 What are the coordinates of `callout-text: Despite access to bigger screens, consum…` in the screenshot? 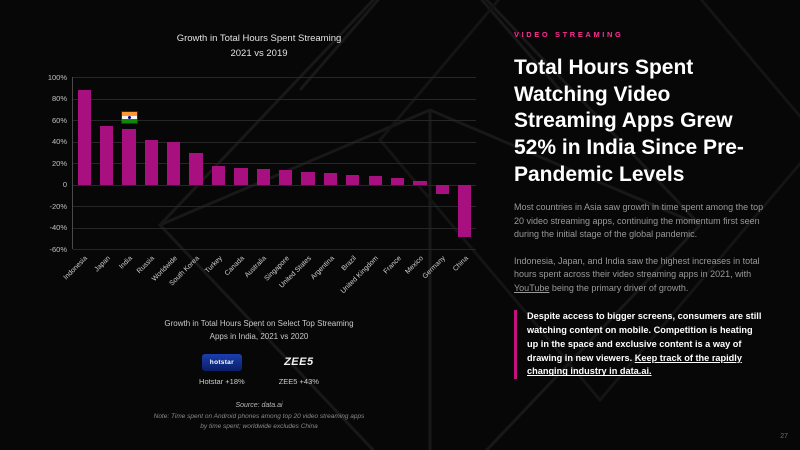 It's located at (644, 337).